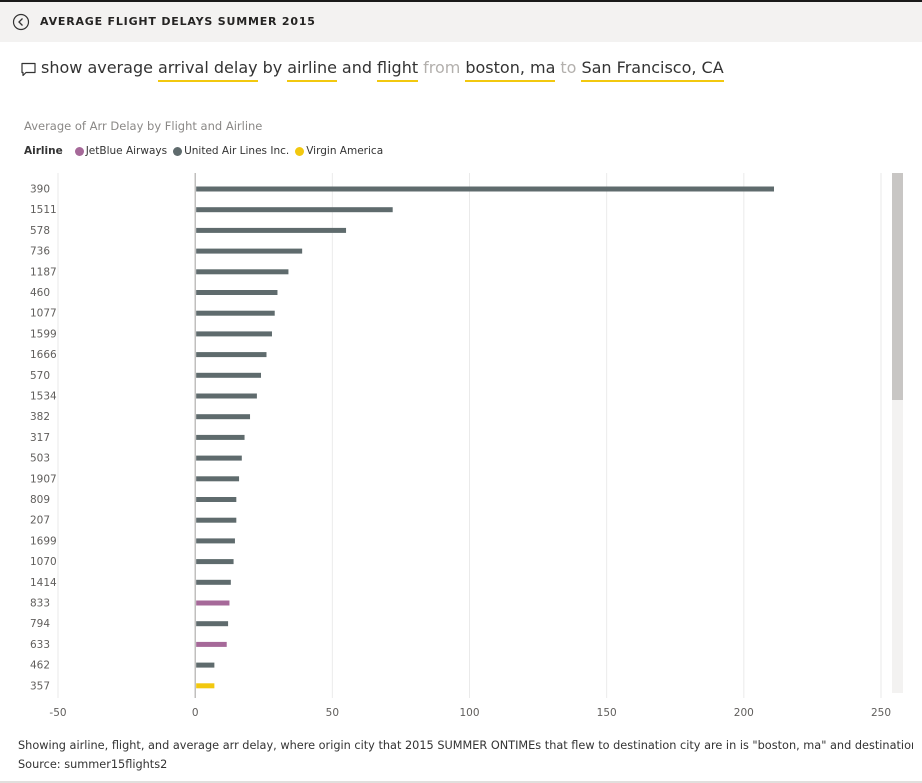 Image resolution: width=922 pixels, height=783 pixels. I want to click on y-category-label: 207, so click(40, 521).